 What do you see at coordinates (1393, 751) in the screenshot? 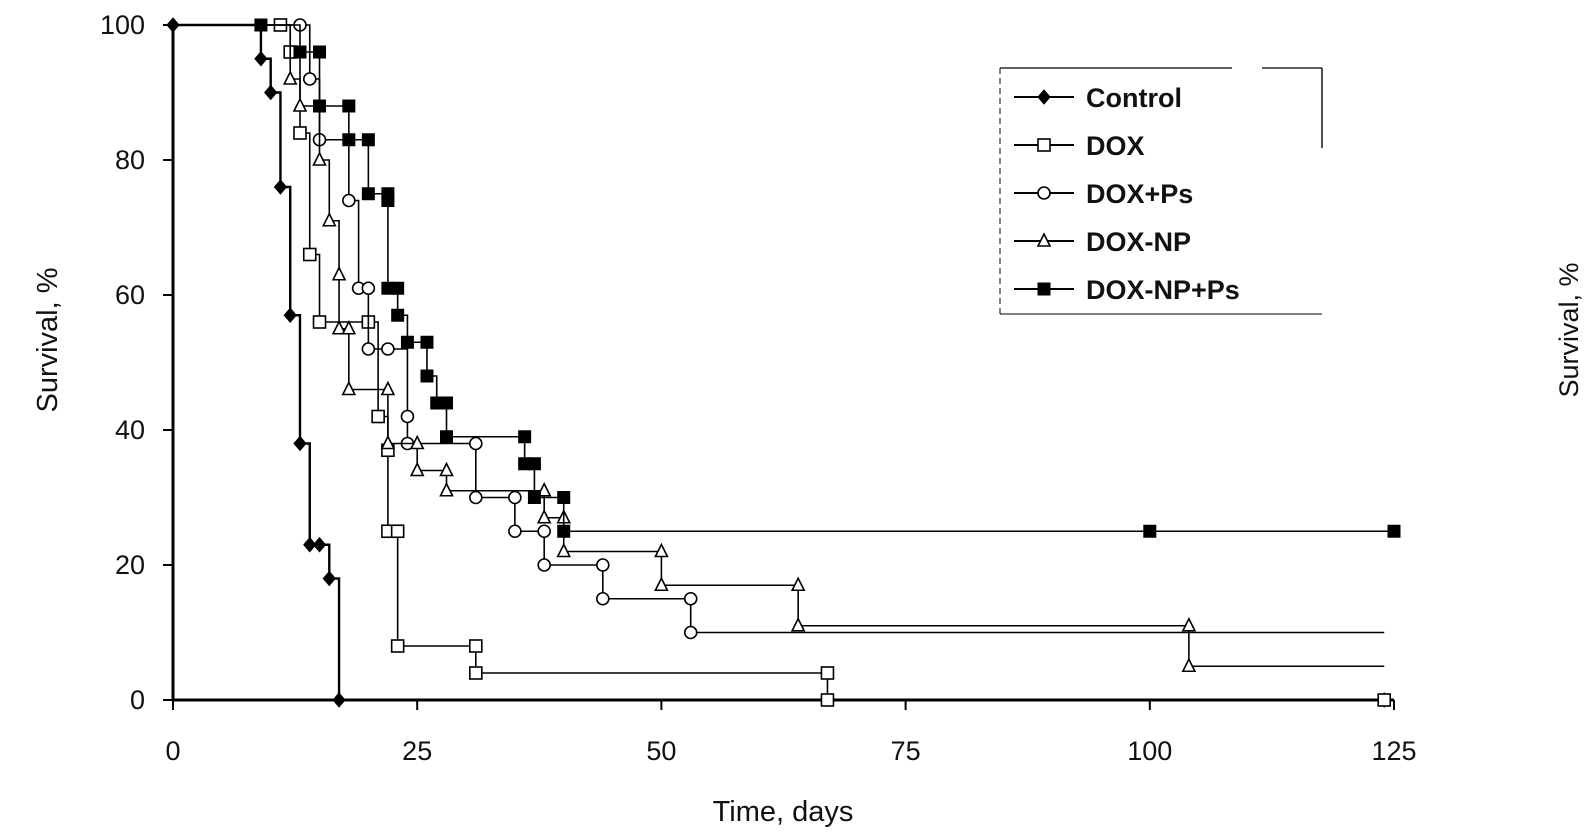
I see `x-tick-label: 125` at bounding box center [1393, 751].